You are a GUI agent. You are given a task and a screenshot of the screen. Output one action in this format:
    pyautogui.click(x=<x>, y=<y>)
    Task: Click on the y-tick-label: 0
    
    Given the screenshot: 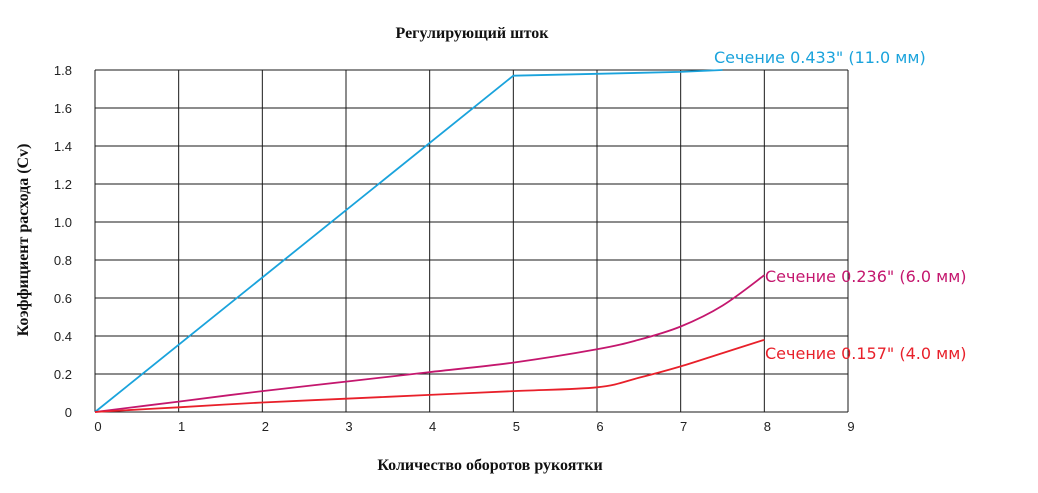 What is the action you would take?
    pyautogui.click(x=68, y=412)
    